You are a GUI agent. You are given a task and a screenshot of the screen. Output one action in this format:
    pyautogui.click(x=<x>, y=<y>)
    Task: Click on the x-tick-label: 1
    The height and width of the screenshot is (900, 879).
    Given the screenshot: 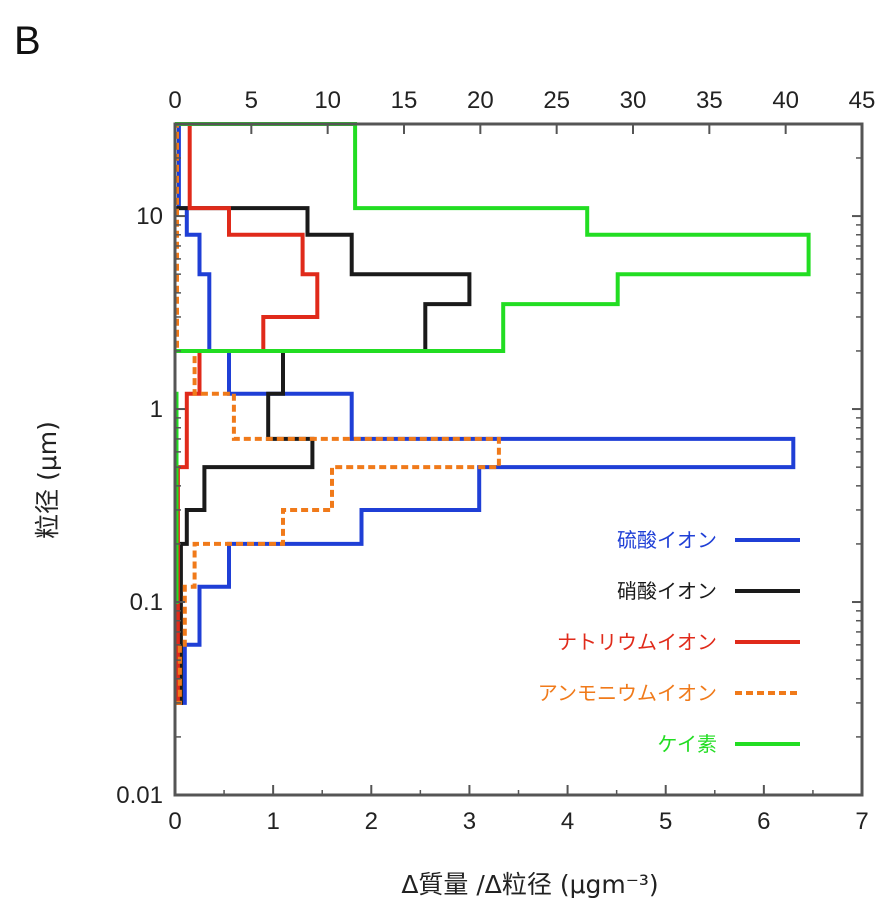 What is the action you would take?
    pyautogui.click(x=272, y=821)
    